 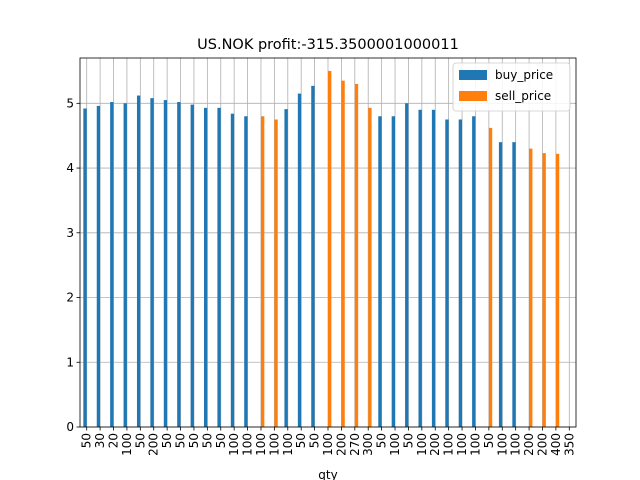 I want to click on x-tick-label: 300, so click(x=368, y=444).